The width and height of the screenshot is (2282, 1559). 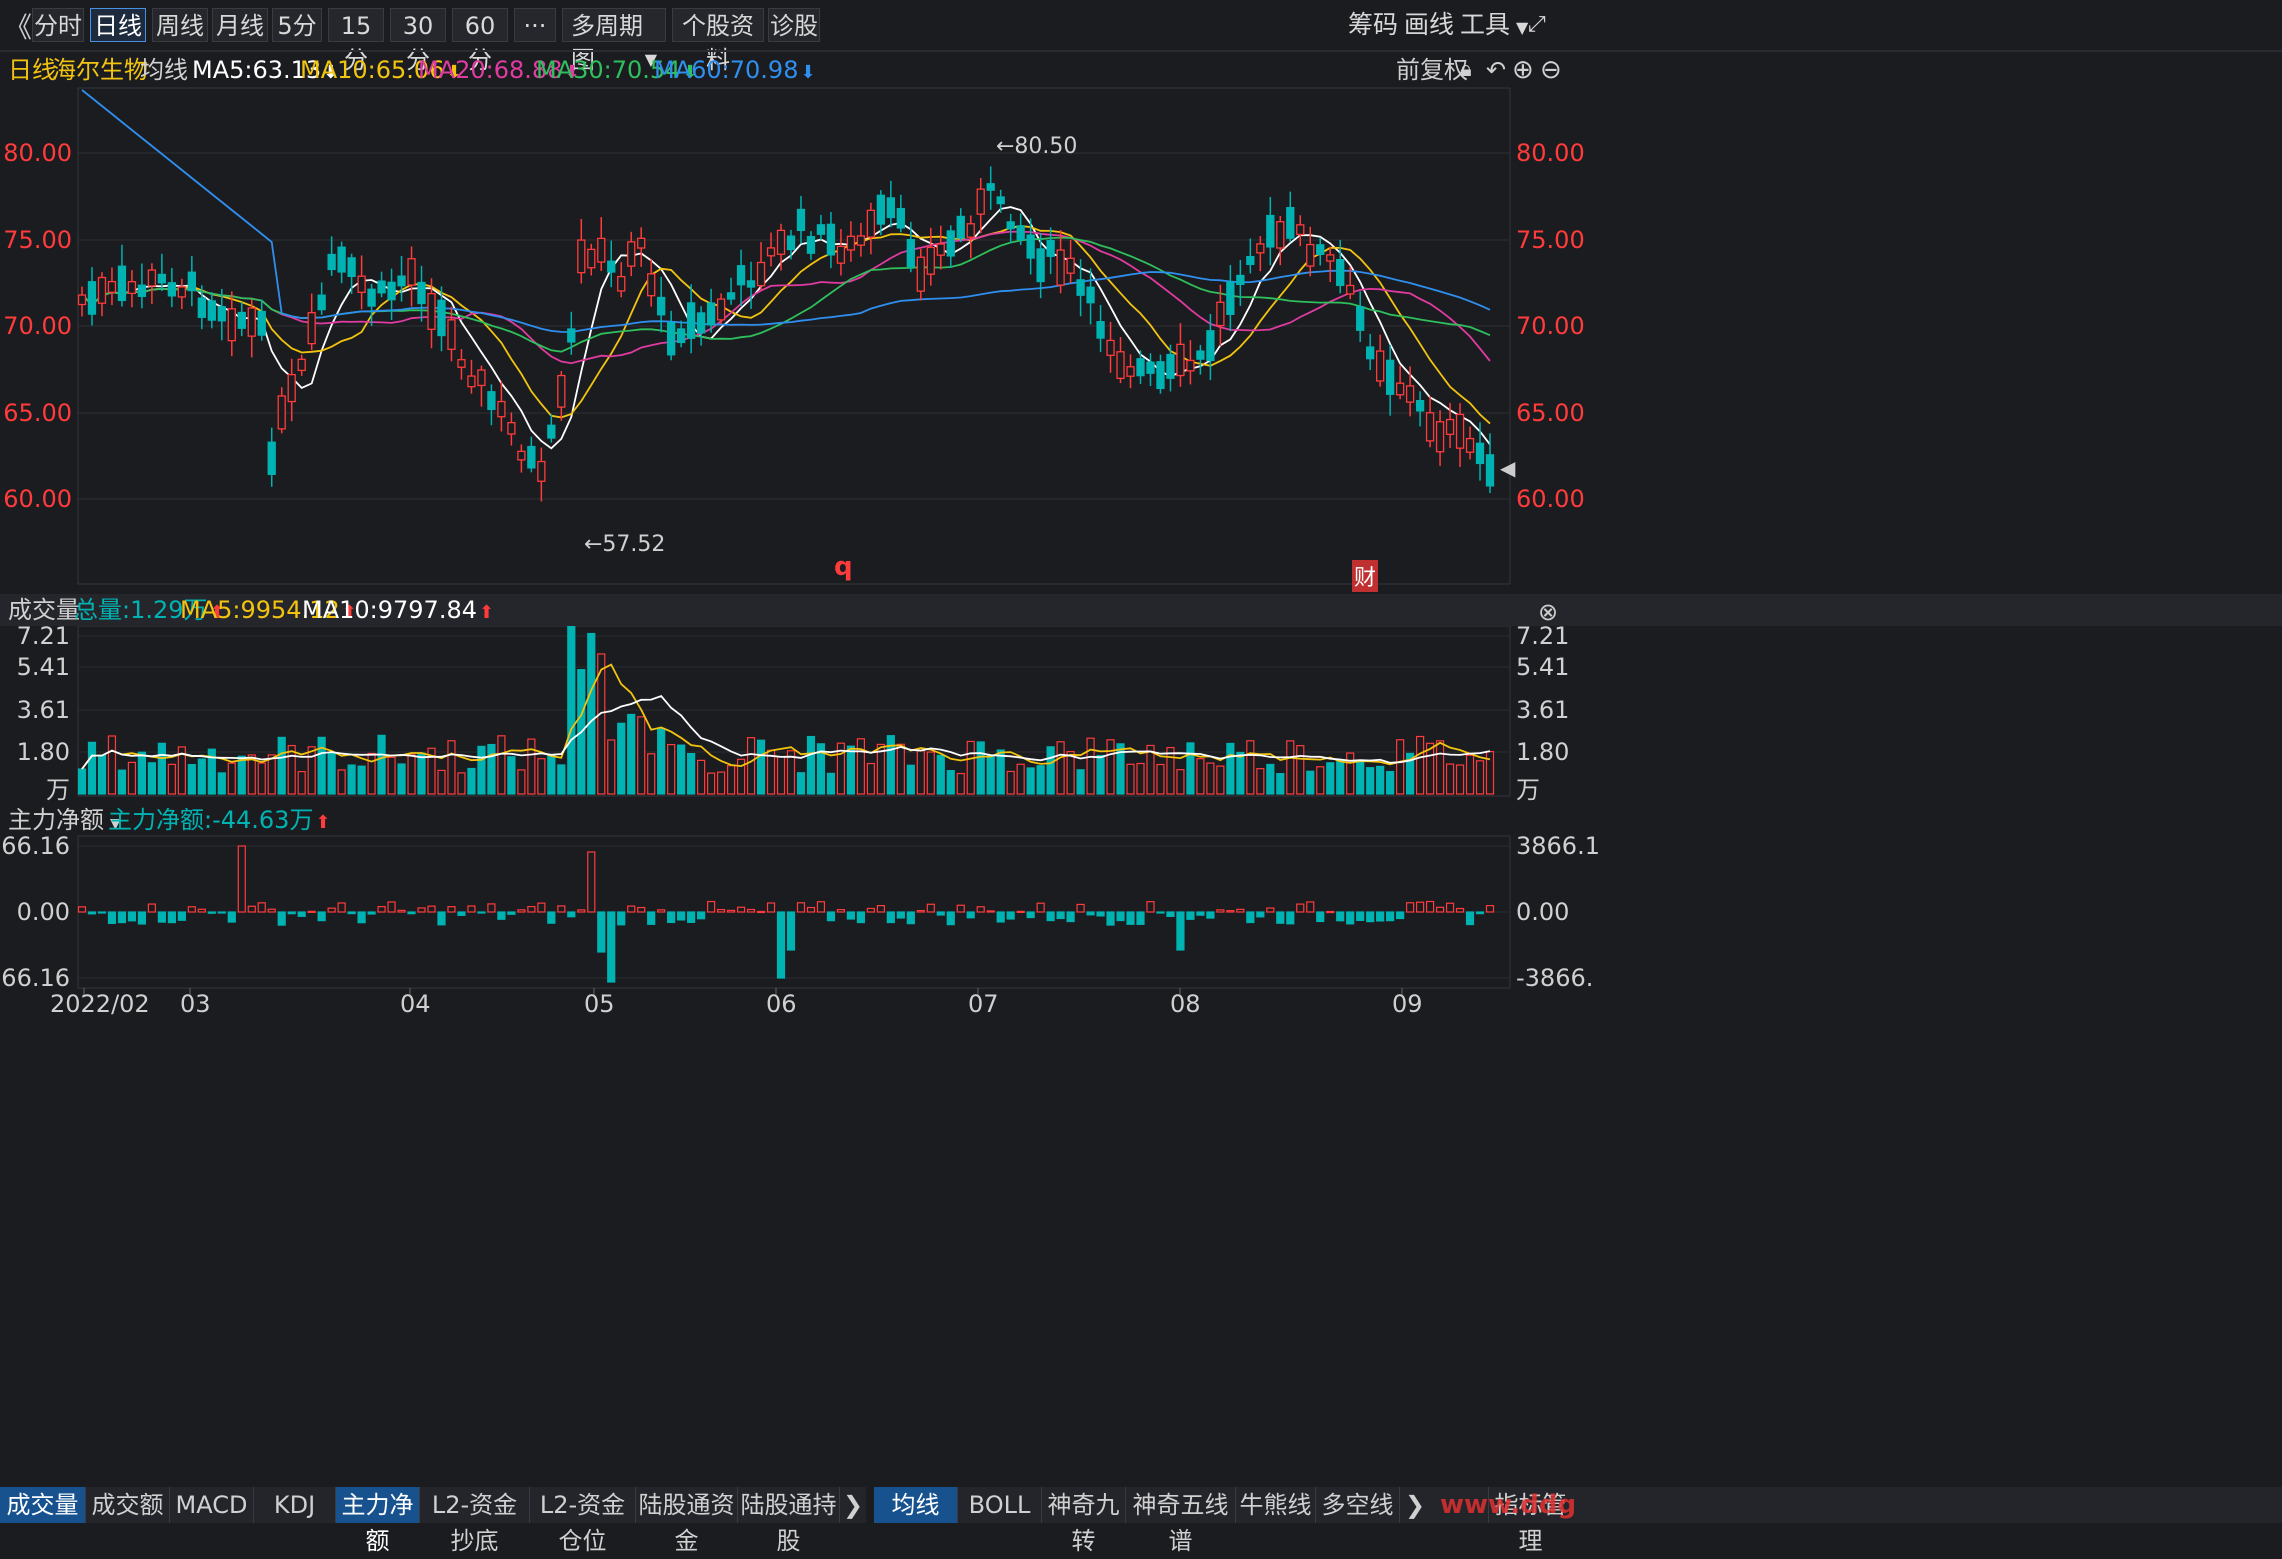 What do you see at coordinates (789, 1521) in the screenshot?
I see `tab-hk-connect-hold: 陆股通持股` at bounding box center [789, 1521].